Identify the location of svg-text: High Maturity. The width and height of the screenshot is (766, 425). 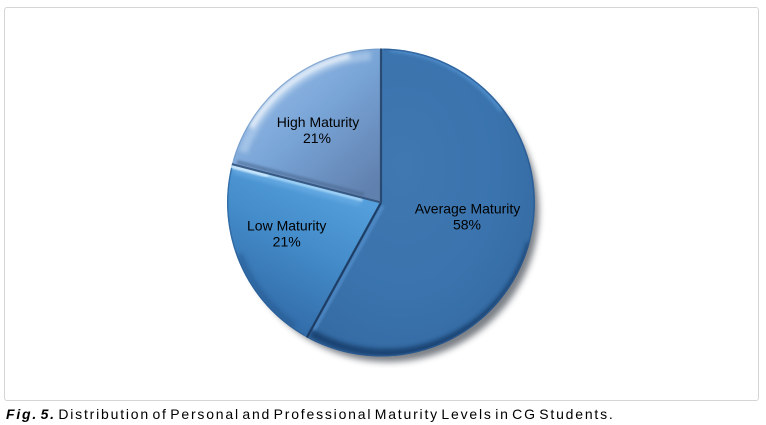
(318, 122).